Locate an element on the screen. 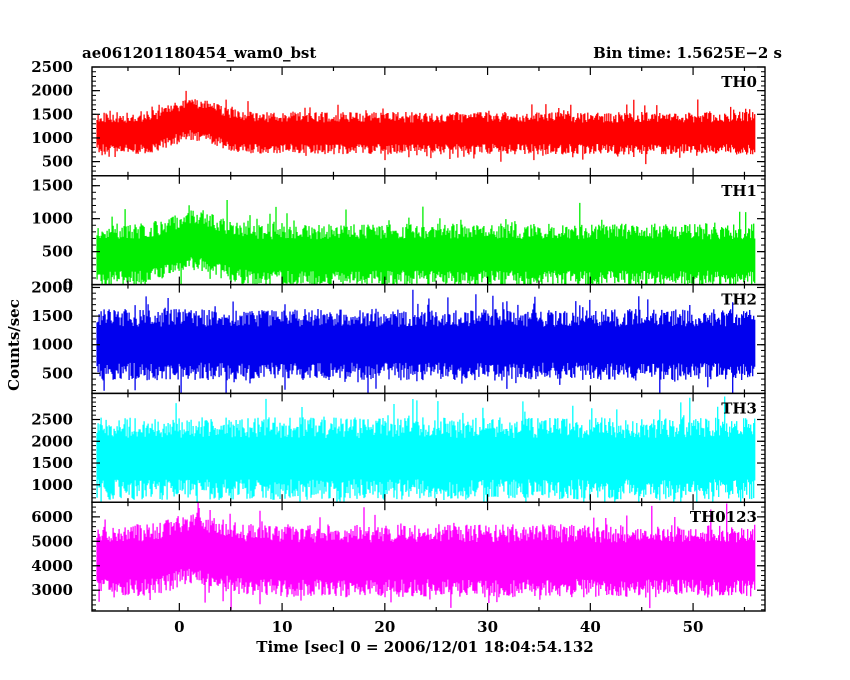 This screenshot has height=680, width=850. x-tick-label: 30 is located at coordinates (487, 627).